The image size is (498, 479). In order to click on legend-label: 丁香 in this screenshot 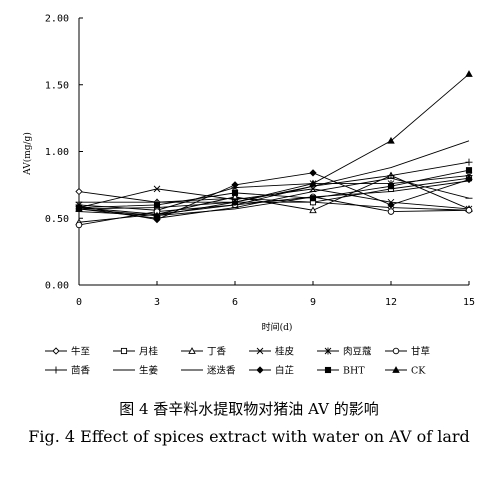, I will do `click(217, 352)`.